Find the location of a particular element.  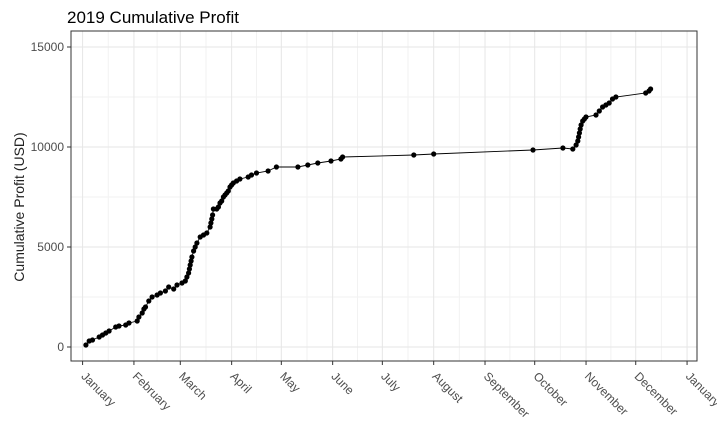

x-tick-label: November is located at coordinates (606, 393).